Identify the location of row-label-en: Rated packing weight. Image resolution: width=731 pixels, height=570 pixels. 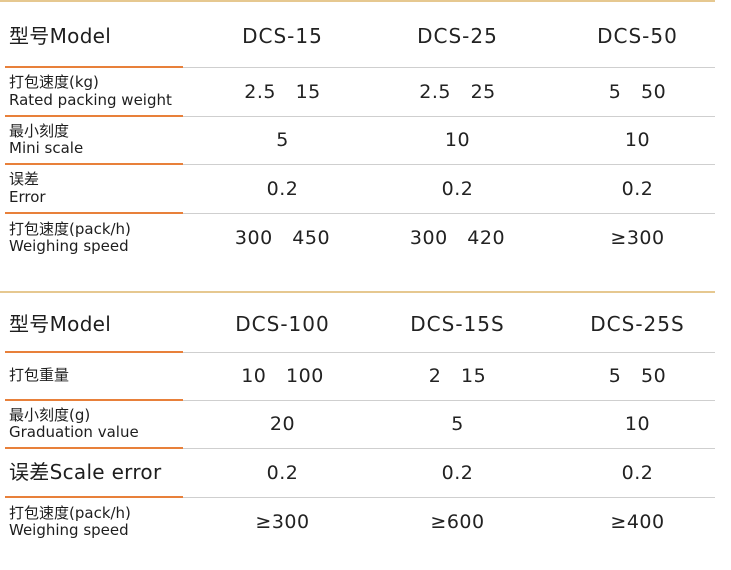
(90, 99).